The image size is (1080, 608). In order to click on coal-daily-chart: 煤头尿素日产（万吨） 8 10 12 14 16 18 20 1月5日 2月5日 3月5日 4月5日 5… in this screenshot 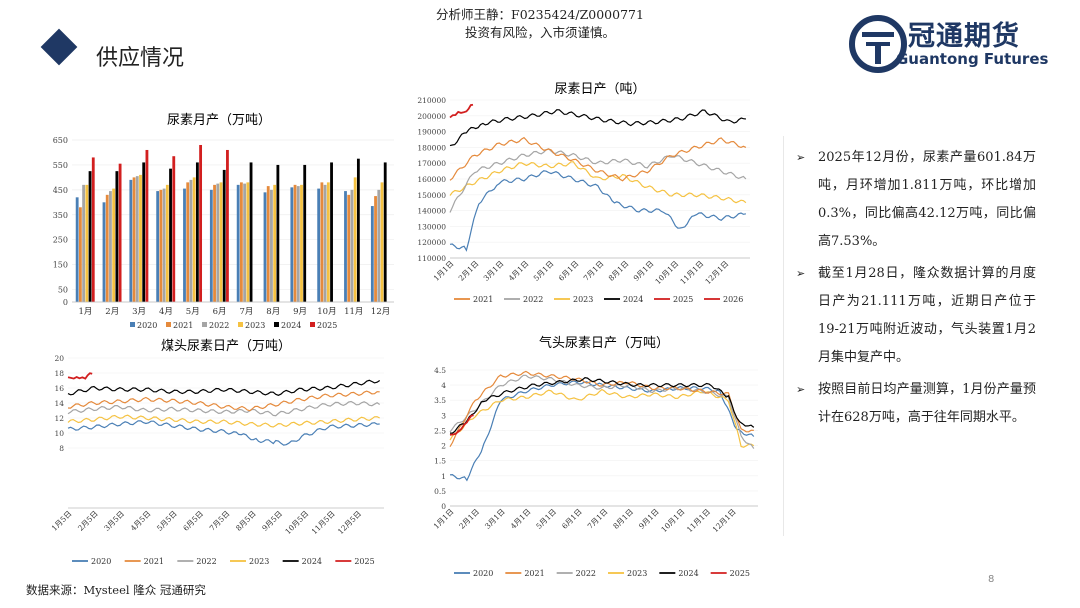, I will do `click(217, 452)`.